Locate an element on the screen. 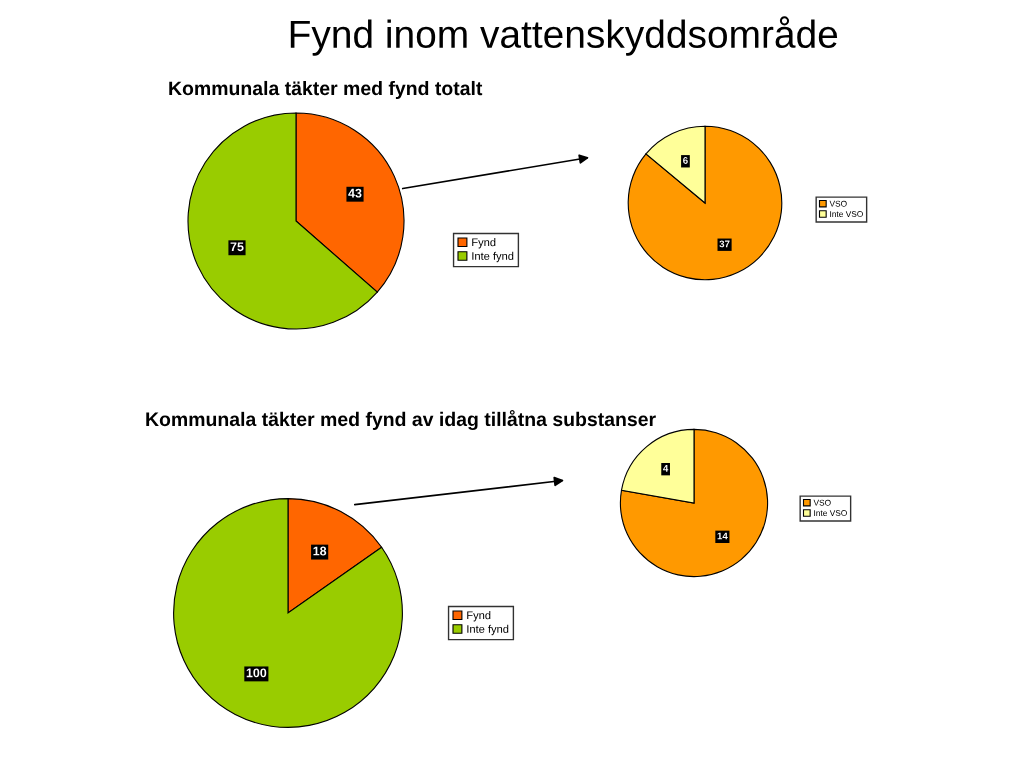  data-label: 37 is located at coordinates (724, 244).